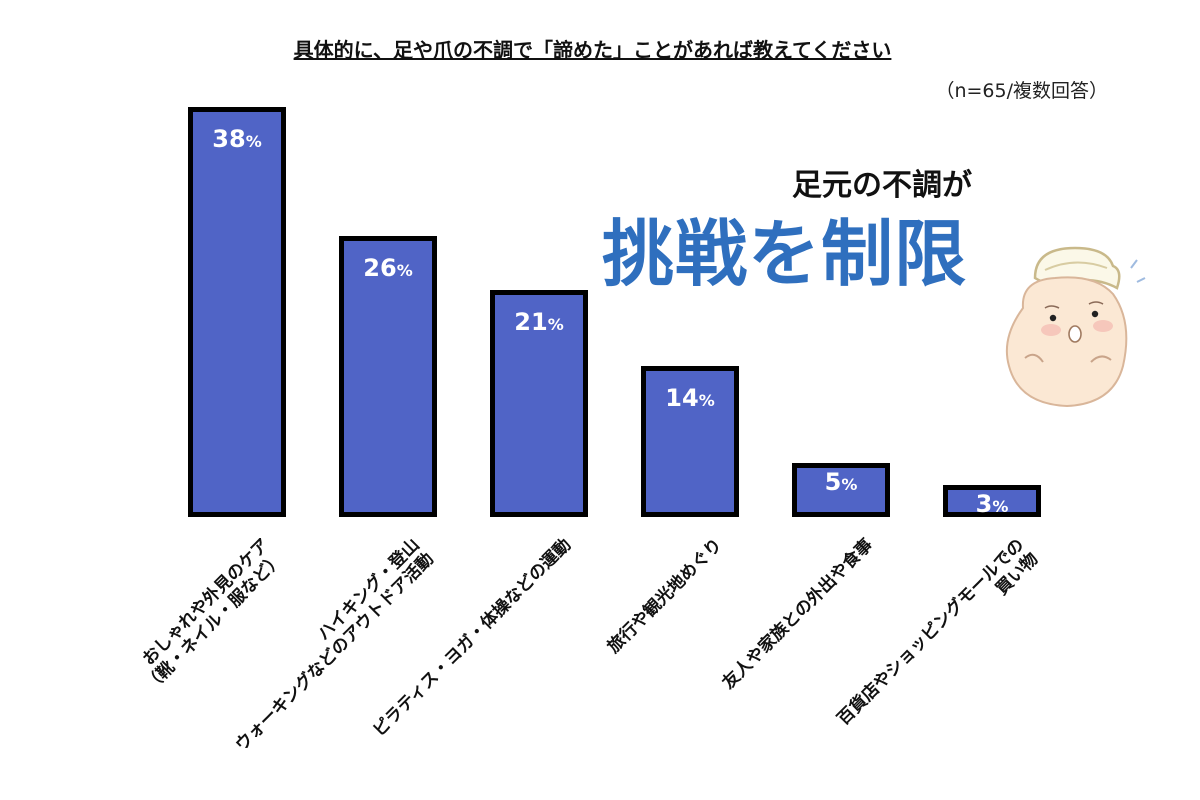  What do you see at coordinates (938, 632) in the screenshot?
I see `category-label: 百貨店やショッピングモールでの 買い物` at bounding box center [938, 632].